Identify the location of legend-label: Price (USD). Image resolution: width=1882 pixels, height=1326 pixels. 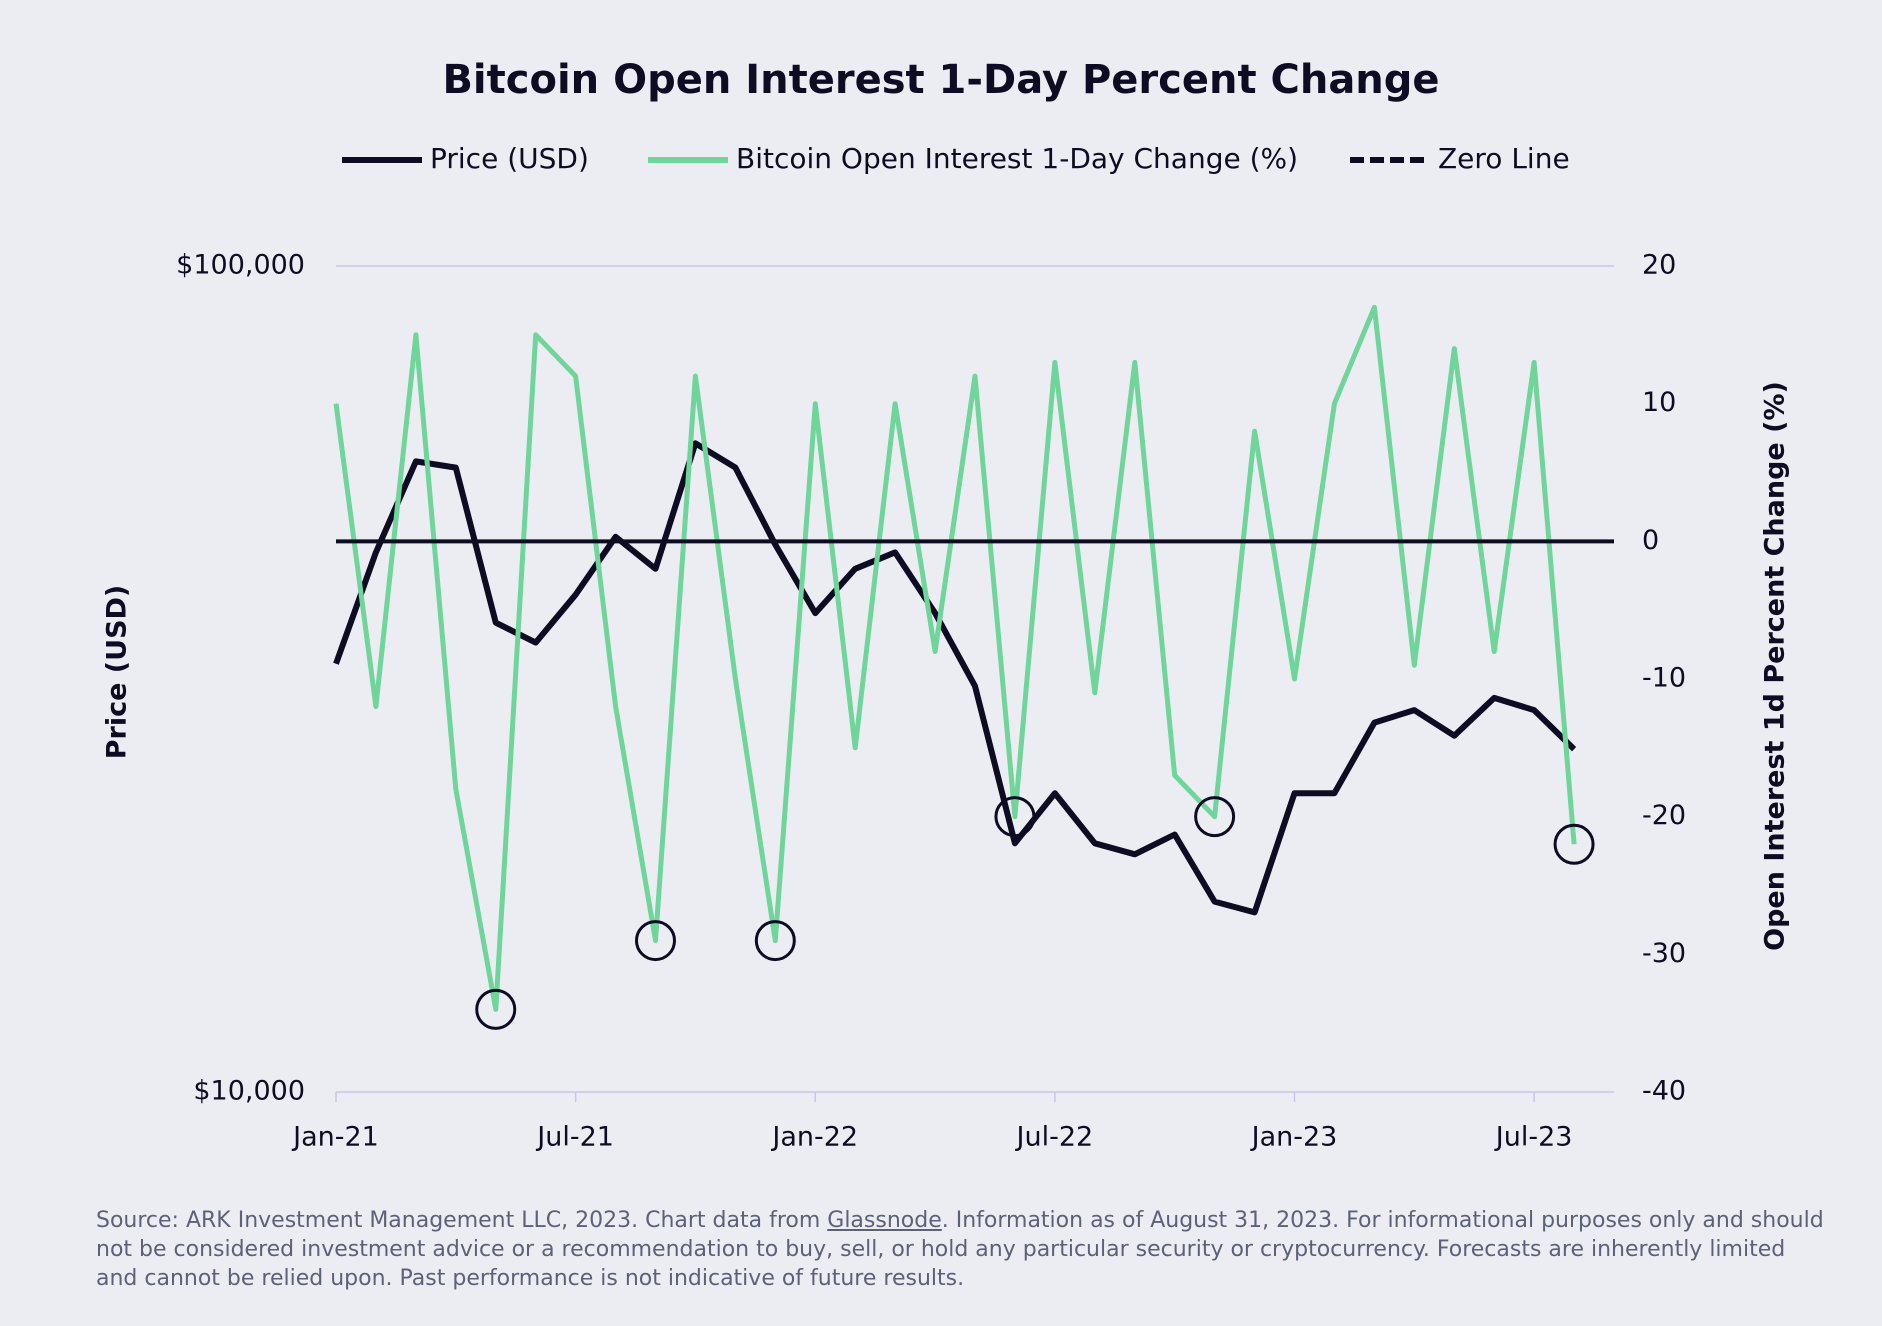
(509, 158).